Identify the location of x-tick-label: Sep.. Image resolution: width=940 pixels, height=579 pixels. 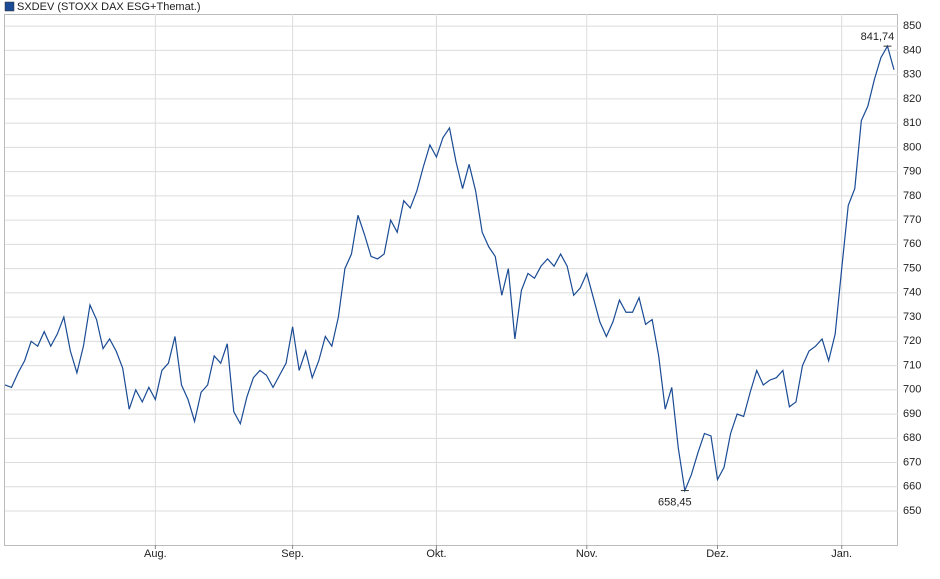
(292, 554).